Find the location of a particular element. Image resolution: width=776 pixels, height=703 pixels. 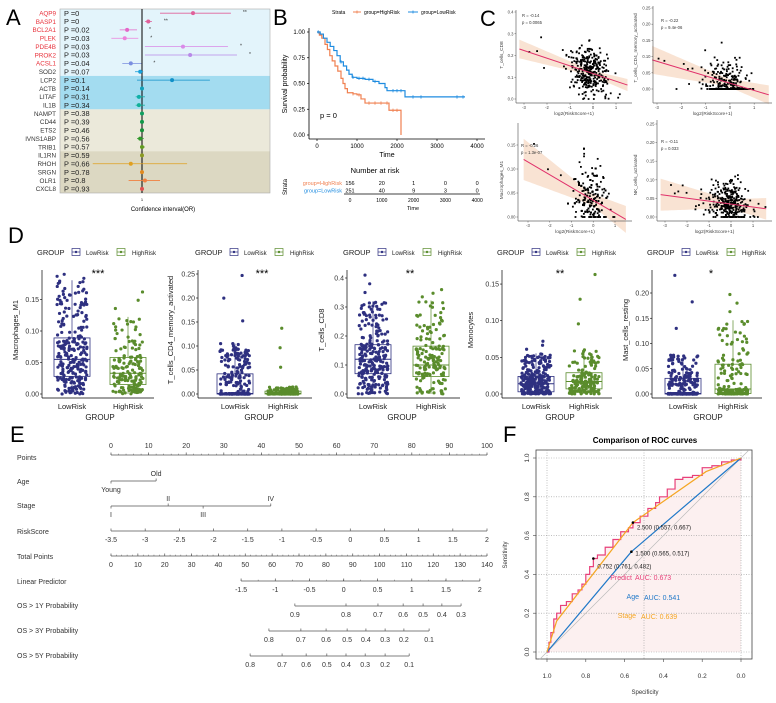

x-tick-label: 1 is located at coordinates (754, 107).